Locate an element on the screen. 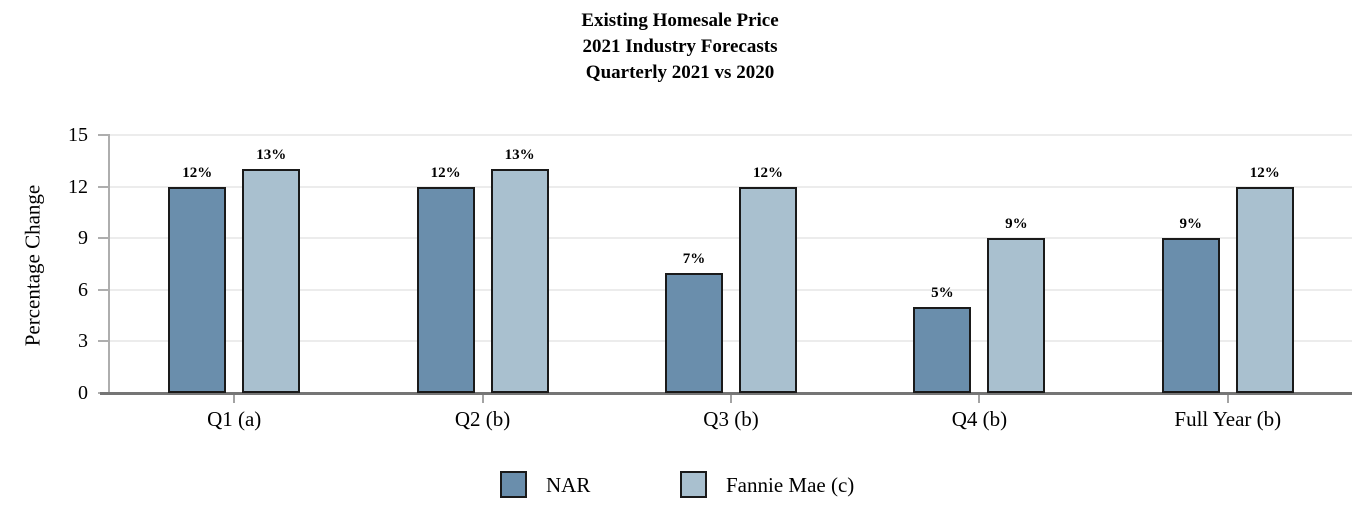 The image size is (1360, 520). y-tick-label-15: 15 is located at coordinates (78, 135).